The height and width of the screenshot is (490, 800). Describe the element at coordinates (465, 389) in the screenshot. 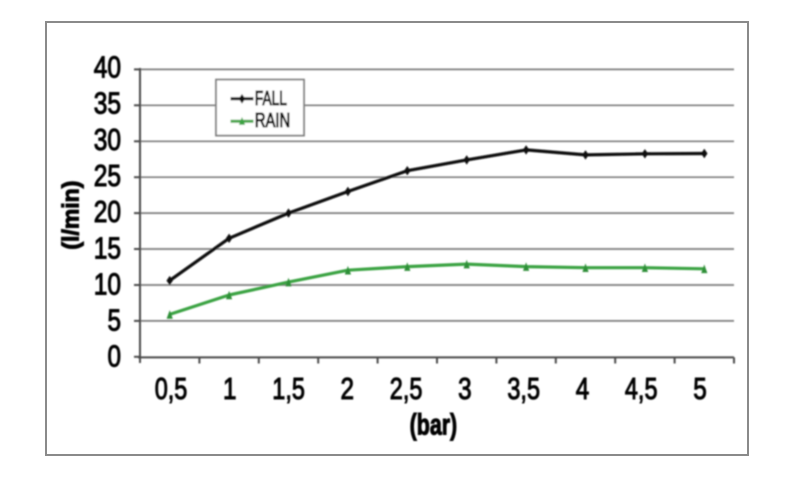

I see `svg-text: 3` at that location.